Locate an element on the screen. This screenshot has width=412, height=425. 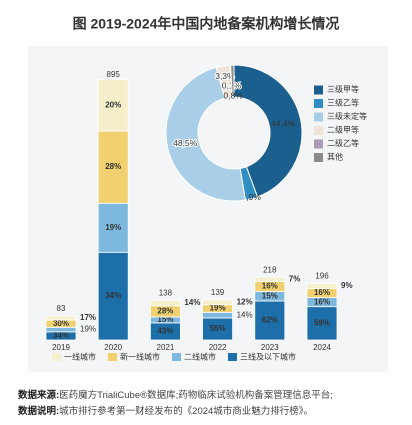
x-tick-label: 2019 is located at coordinates (61, 347).